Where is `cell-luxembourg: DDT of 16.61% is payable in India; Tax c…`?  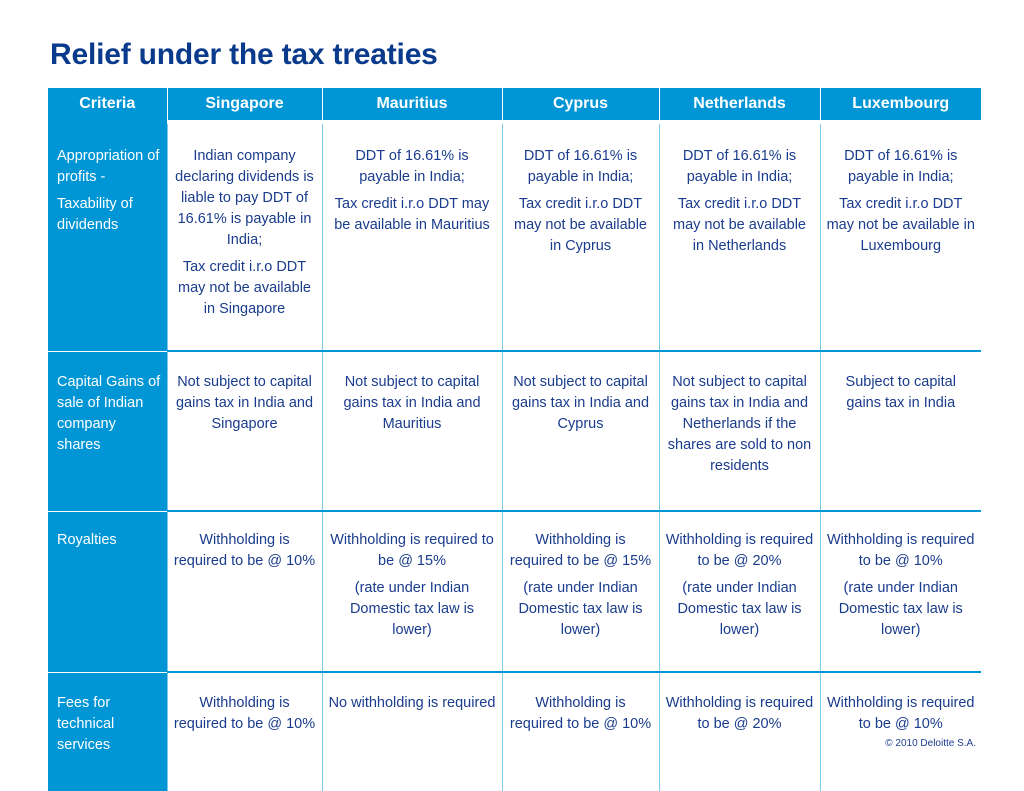
cell-luxembourg: DDT of 16.61% is payable in India; Tax c… is located at coordinates (900, 237).